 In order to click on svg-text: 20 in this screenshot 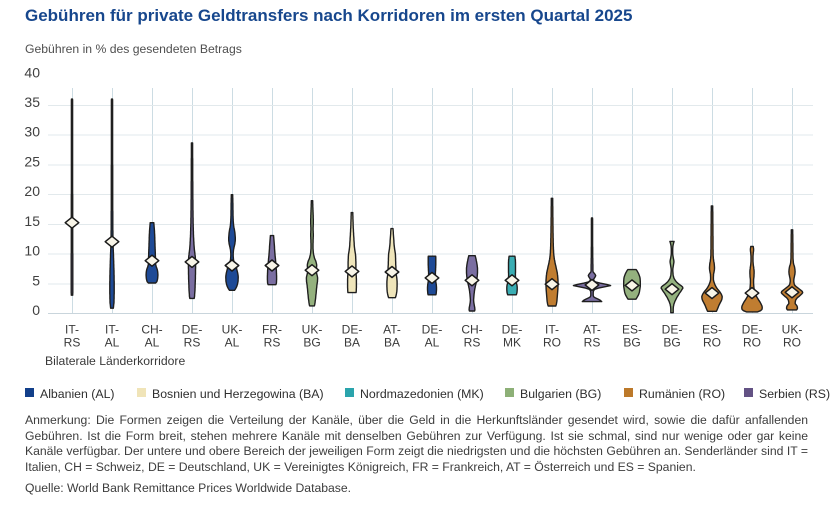, I will do `click(32, 191)`.